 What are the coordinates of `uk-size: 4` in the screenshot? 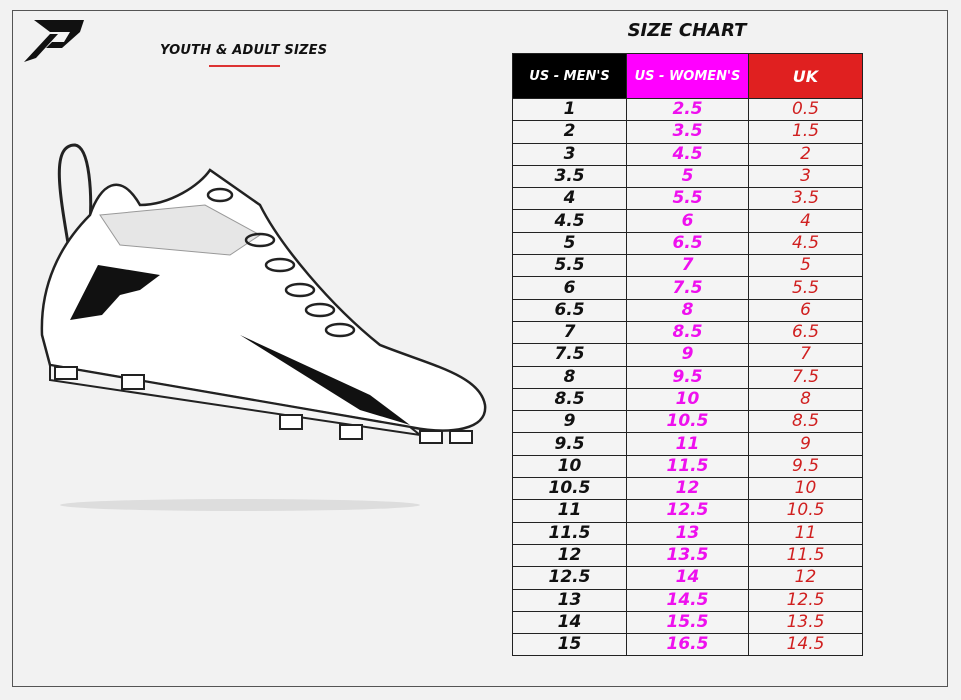 It's located at (805, 221).